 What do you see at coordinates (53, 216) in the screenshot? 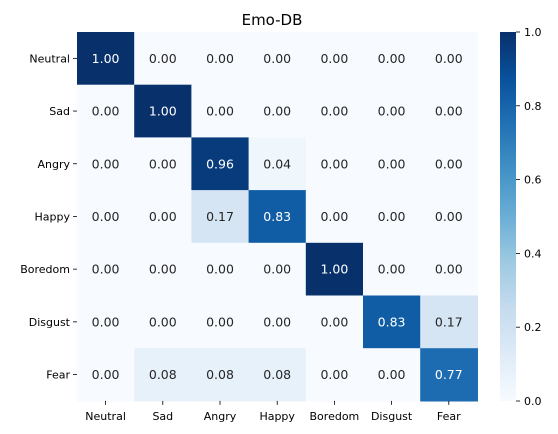
I see `y-tick-label: Happy` at bounding box center [53, 216].